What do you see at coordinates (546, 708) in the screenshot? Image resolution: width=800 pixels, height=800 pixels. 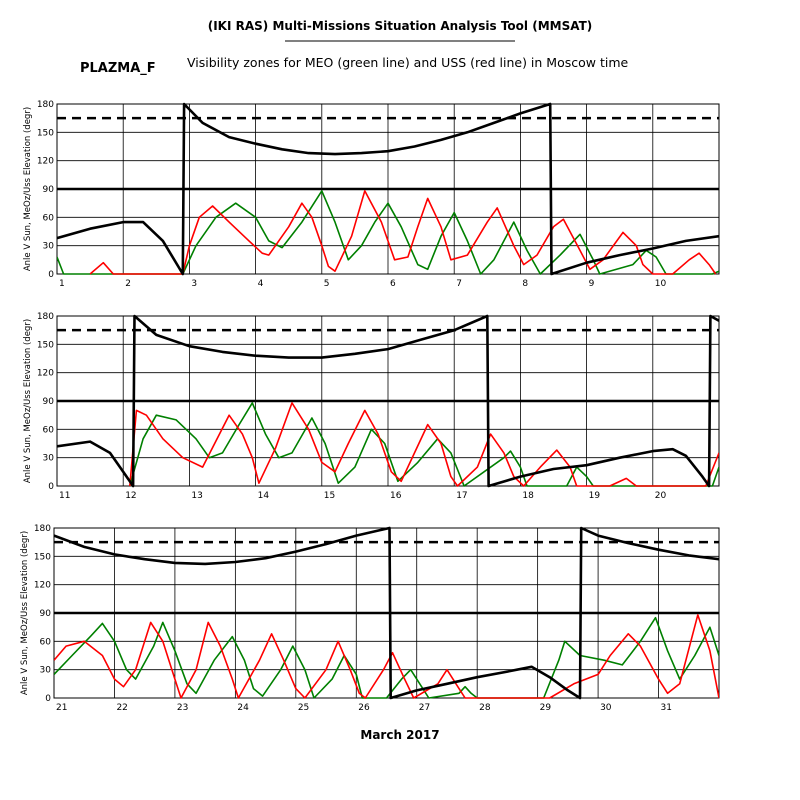 I see `x-tick-label: 29` at bounding box center [546, 708].